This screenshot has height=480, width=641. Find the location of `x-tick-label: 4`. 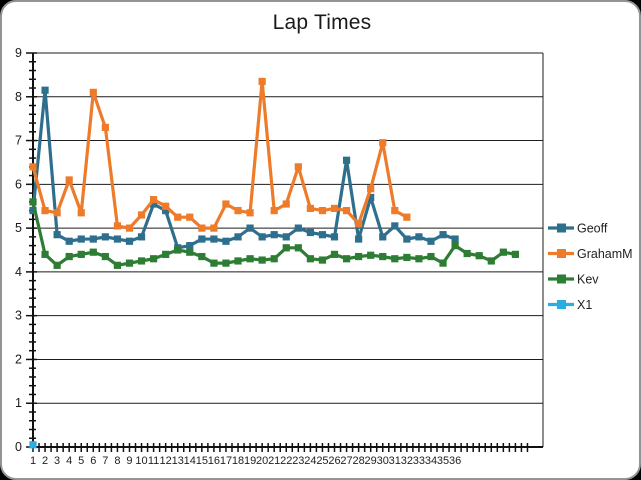

x-tick-label: 4 is located at coordinates (69, 461).